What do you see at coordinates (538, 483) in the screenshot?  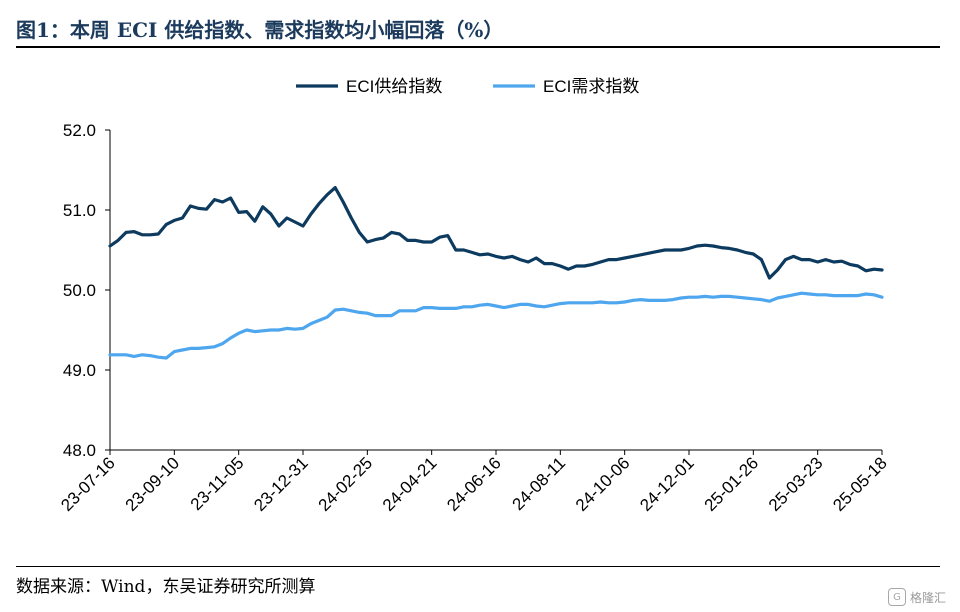 I see `x-tick-label: 24-08-11` at bounding box center [538, 483].